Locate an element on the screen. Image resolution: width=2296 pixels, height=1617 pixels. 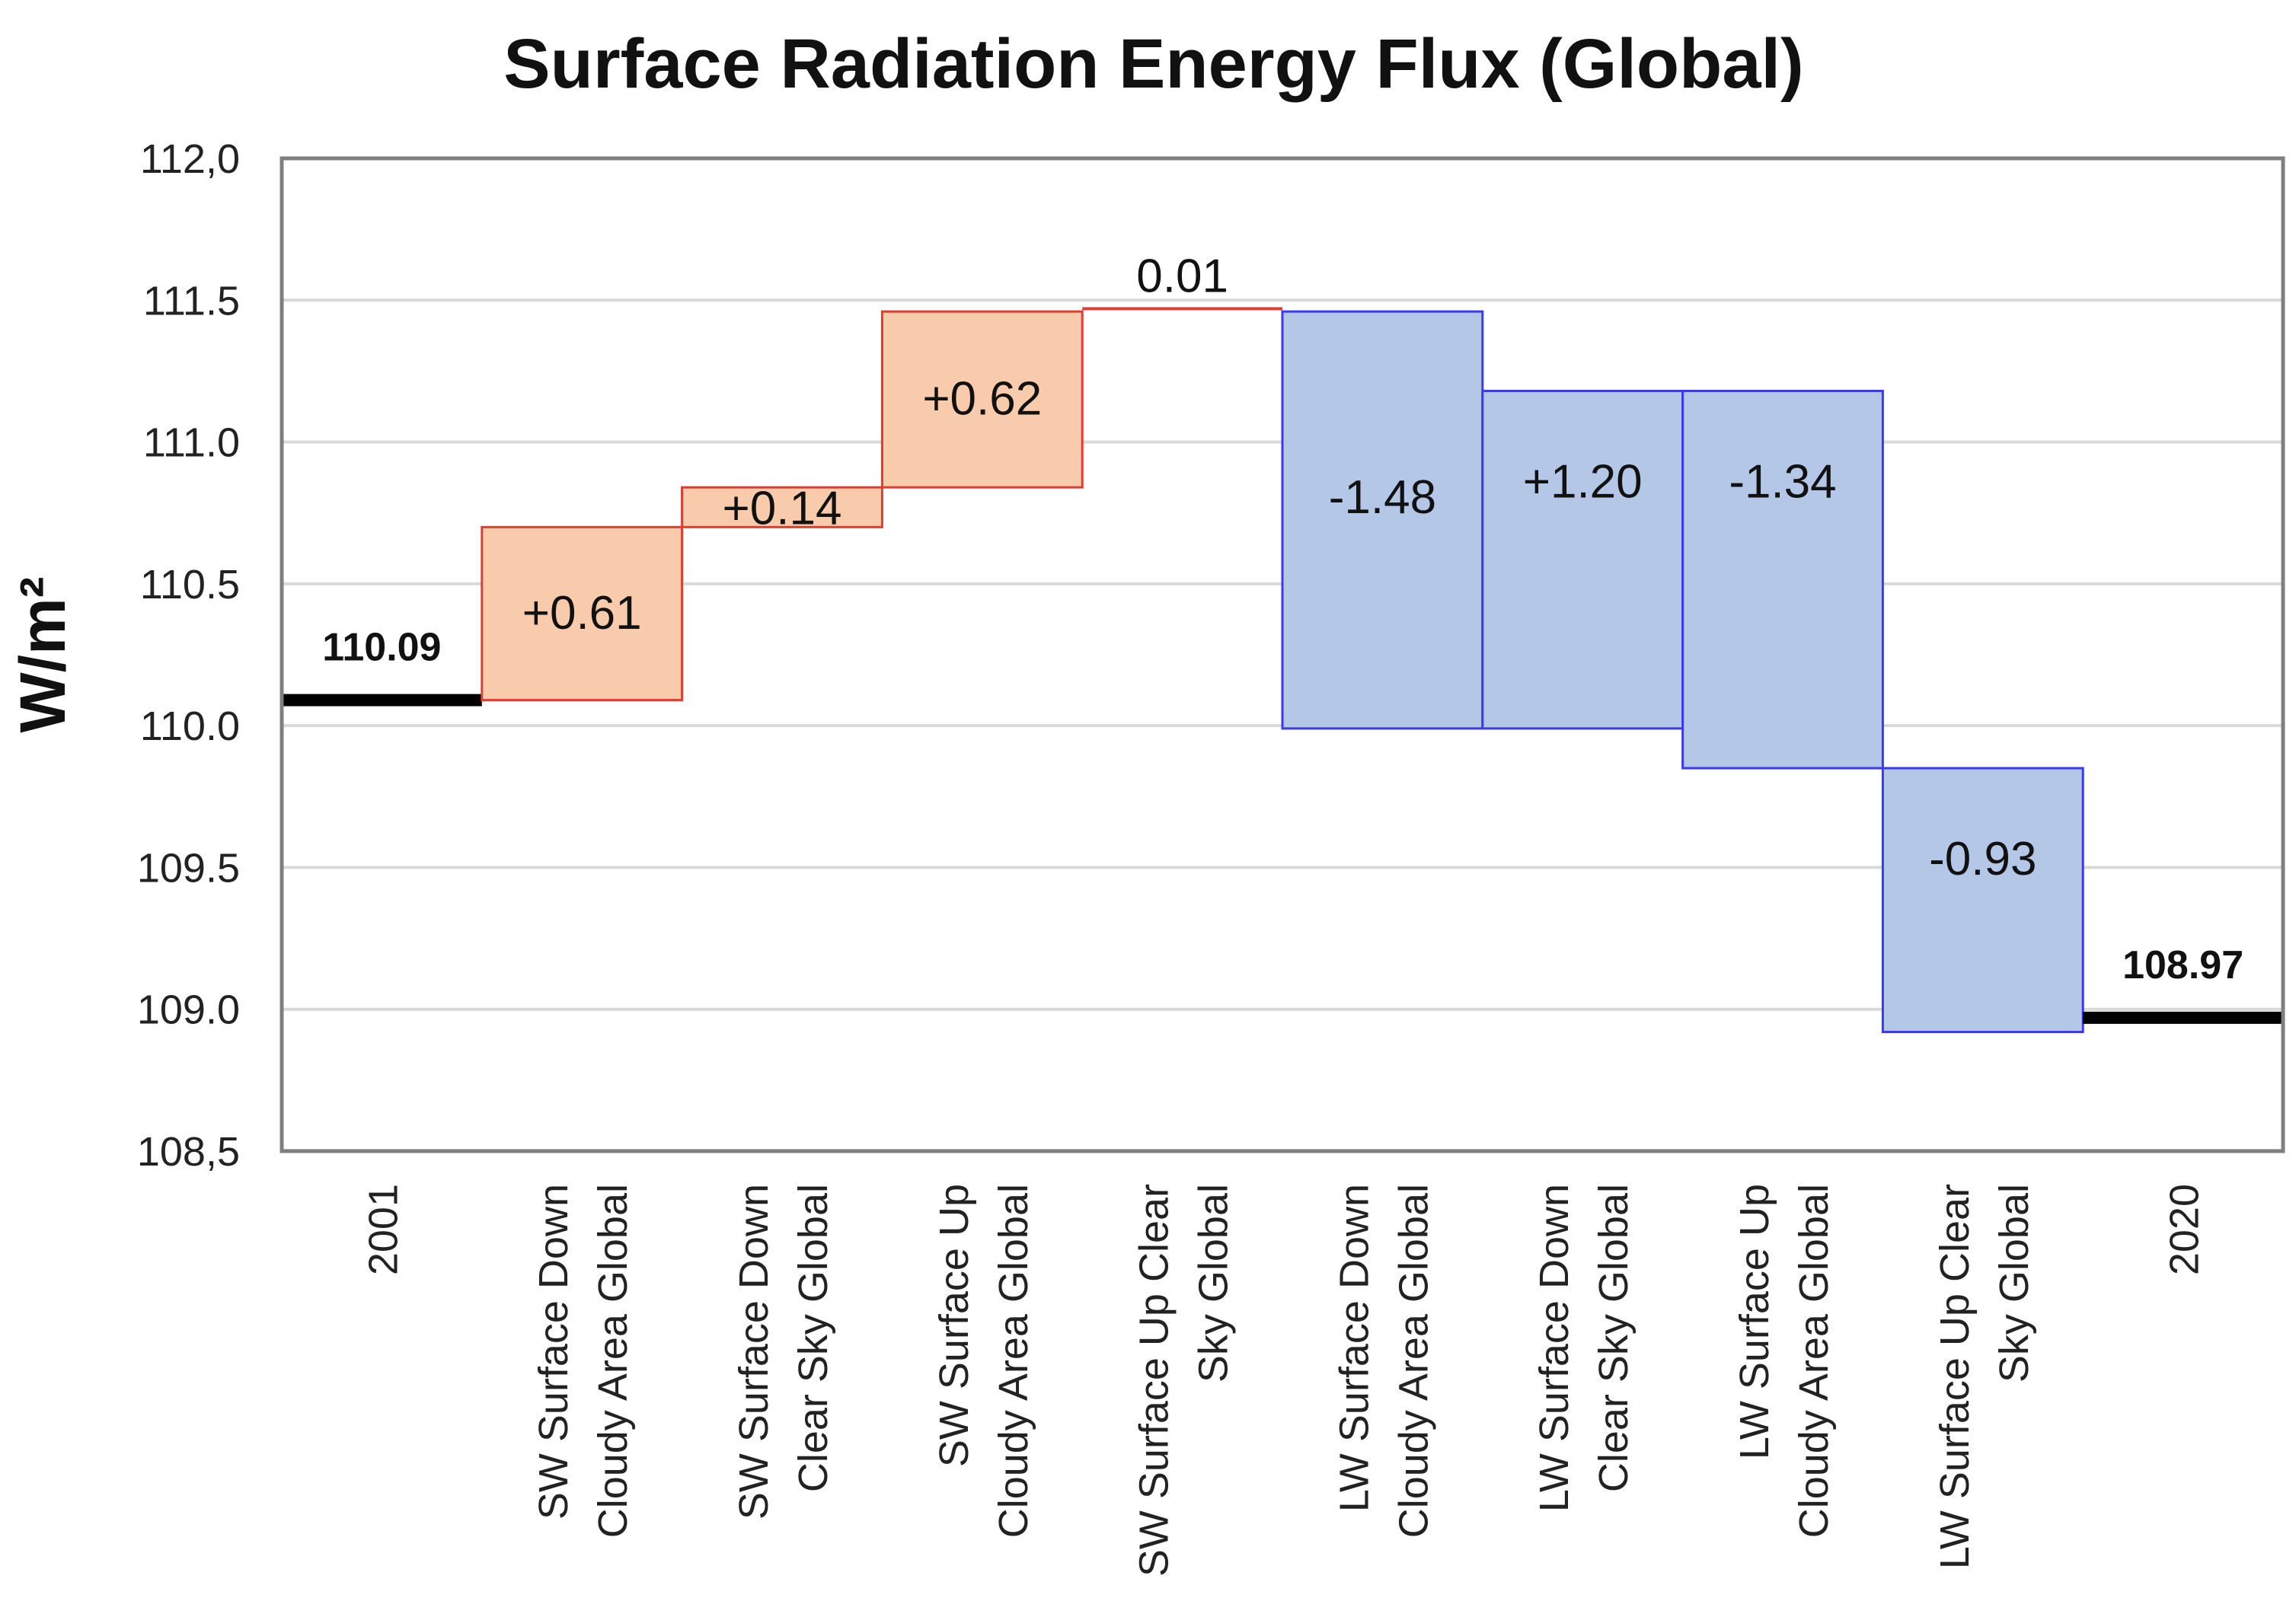
bar-value-label: +0.62 is located at coordinates (982, 399).